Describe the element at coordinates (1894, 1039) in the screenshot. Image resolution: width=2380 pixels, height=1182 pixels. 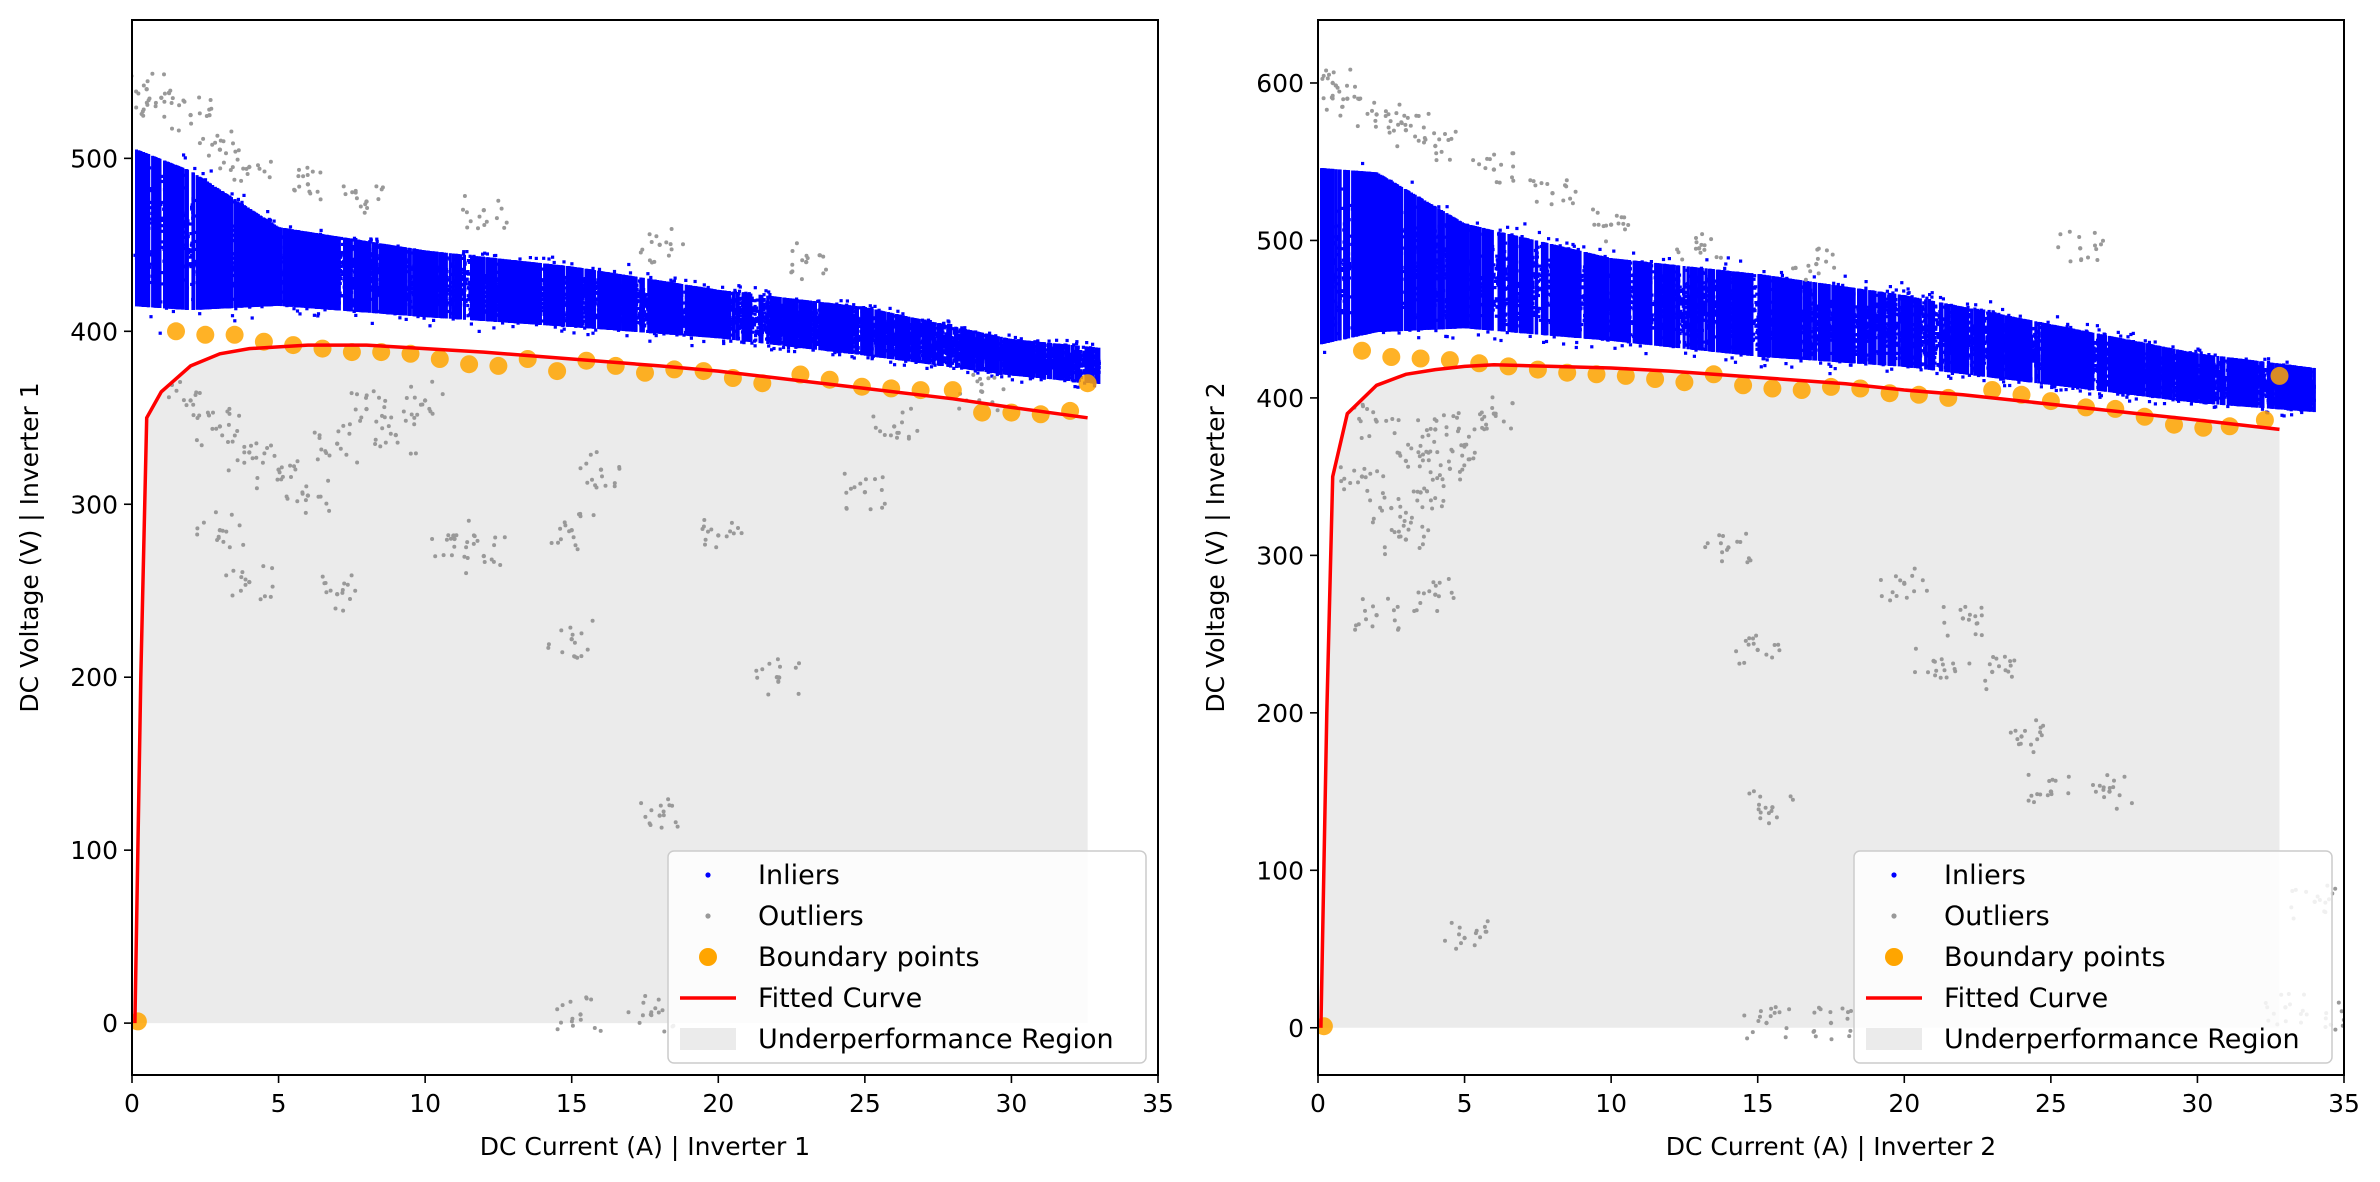
I see `legend-marker-region` at that location.